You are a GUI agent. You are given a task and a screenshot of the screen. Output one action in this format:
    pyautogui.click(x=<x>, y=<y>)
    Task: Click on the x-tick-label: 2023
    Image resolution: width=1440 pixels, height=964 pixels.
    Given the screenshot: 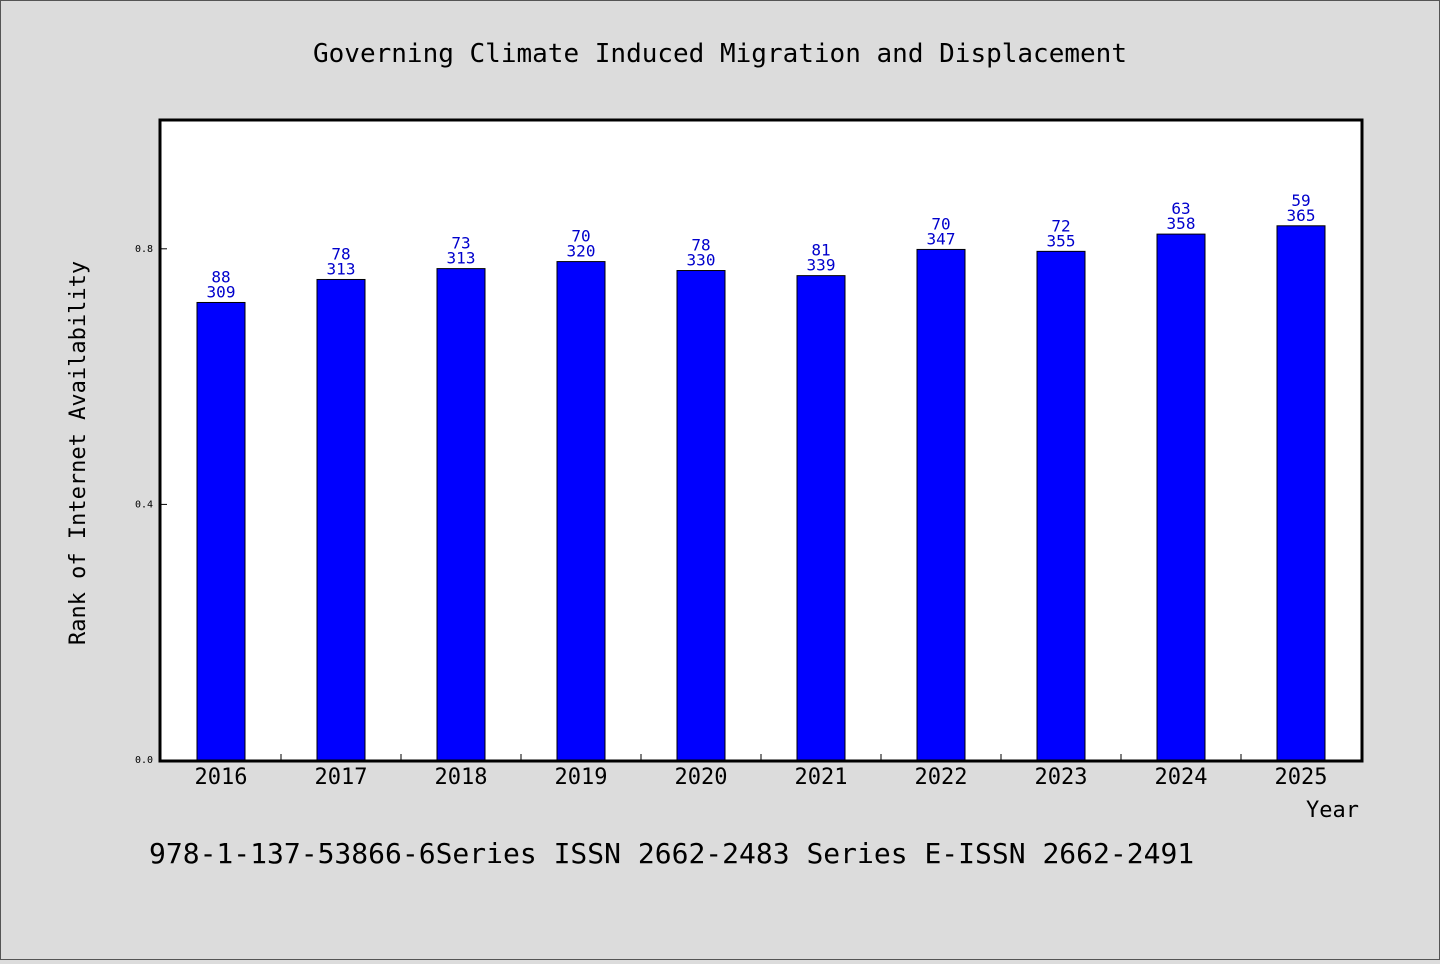 What is the action you would take?
    pyautogui.click(x=1061, y=777)
    